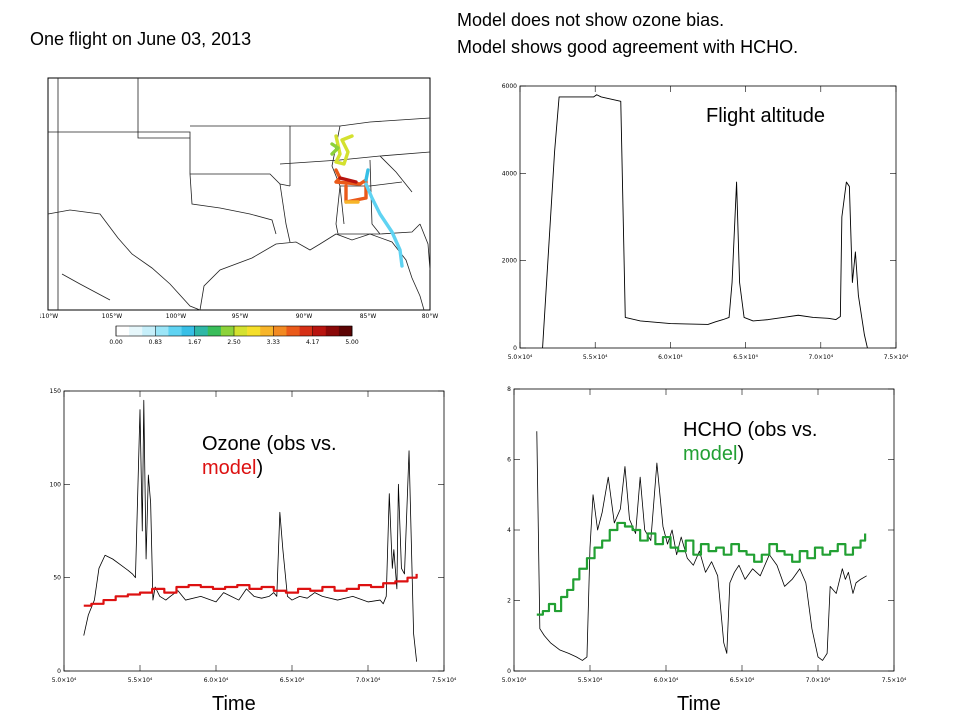 The height and width of the screenshot is (720, 960). What do you see at coordinates (176, 316) in the screenshot?
I see `lon-label: 100°W` at bounding box center [176, 316].